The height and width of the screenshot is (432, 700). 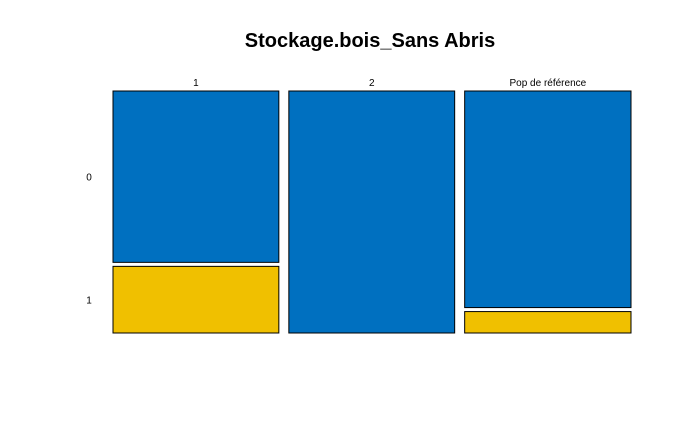 What do you see at coordinates (89, 178) in the screenshot?
I see `row-label: 0` at bounding box center [89, 178].